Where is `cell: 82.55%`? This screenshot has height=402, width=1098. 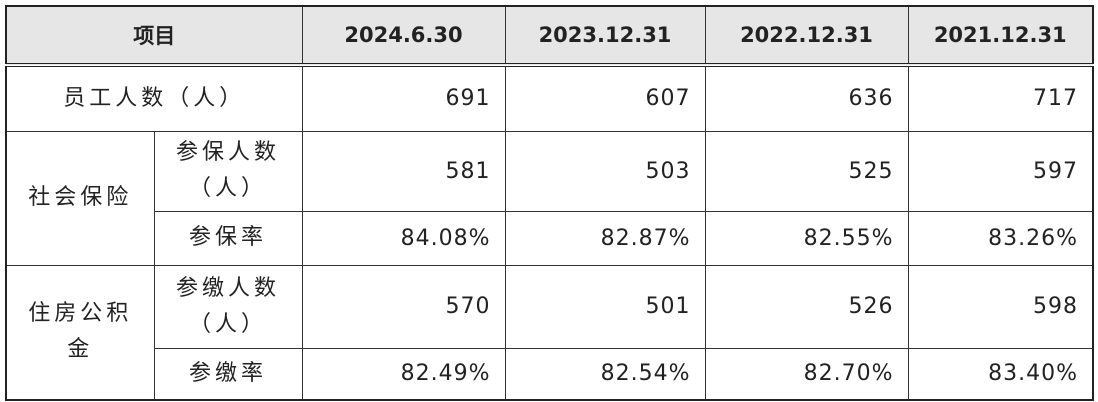
cell: 82.55% is located at coordinates (806, 238).